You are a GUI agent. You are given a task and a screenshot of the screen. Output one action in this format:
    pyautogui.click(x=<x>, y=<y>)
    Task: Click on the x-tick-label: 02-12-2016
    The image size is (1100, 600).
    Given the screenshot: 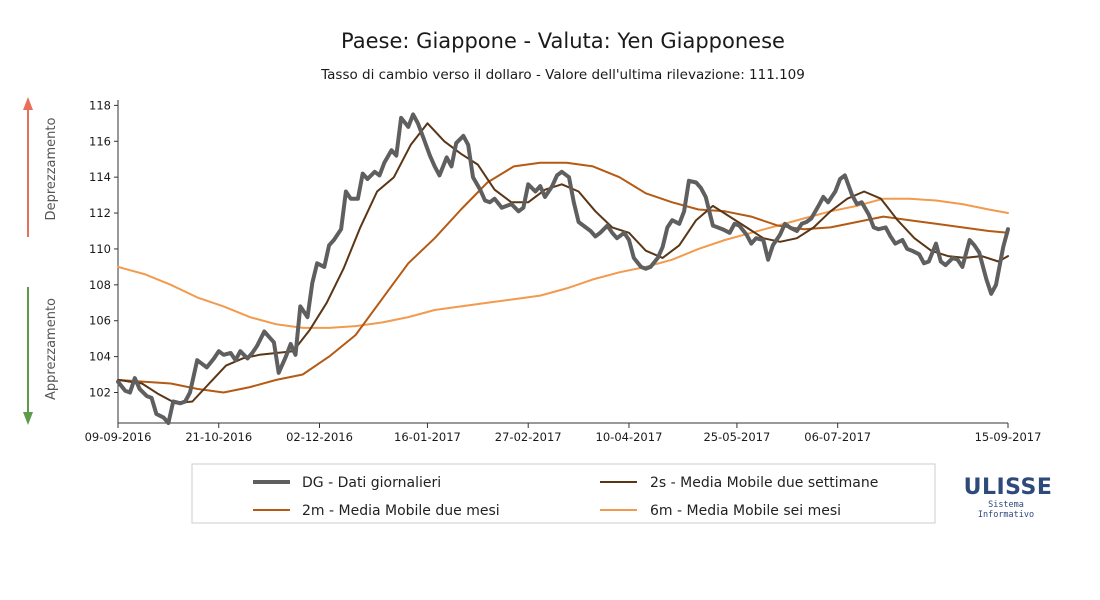 What is the action you would take?
    pyautogui.click(x=319, y=437)
    